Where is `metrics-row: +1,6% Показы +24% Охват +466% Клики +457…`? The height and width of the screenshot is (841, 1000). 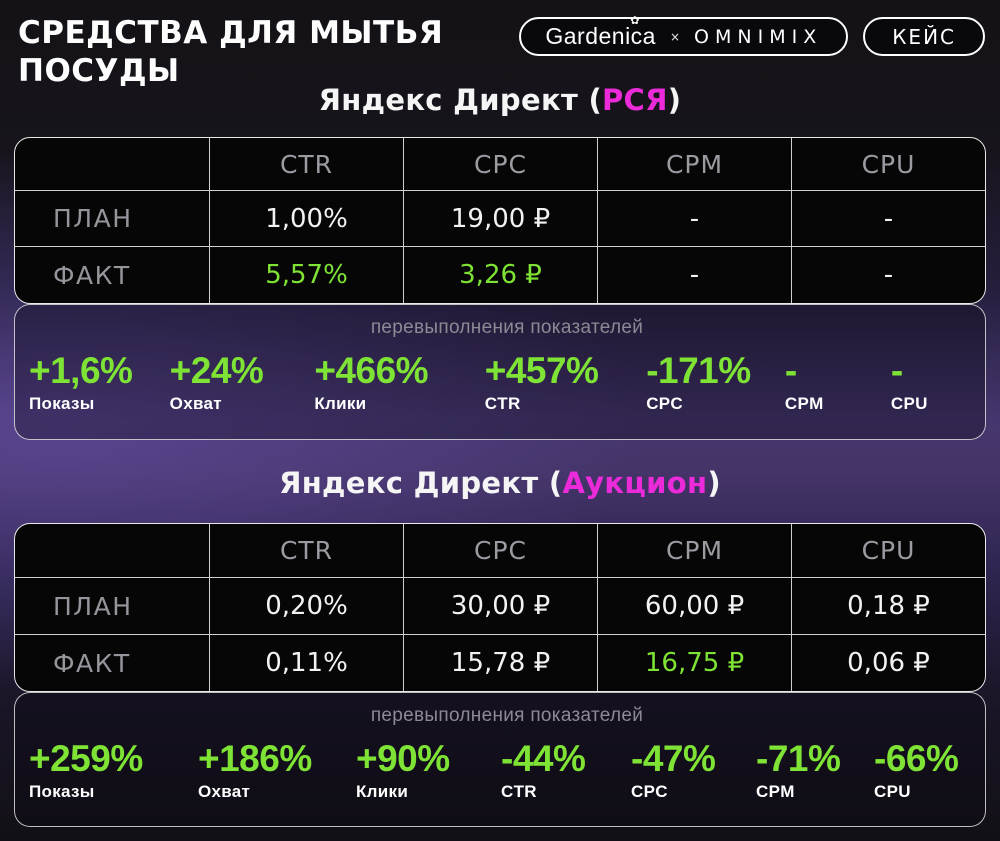 metrics-row: +1,6% Показы +24% Охват +466% Клики +457… is located at coordinates (507, 382).